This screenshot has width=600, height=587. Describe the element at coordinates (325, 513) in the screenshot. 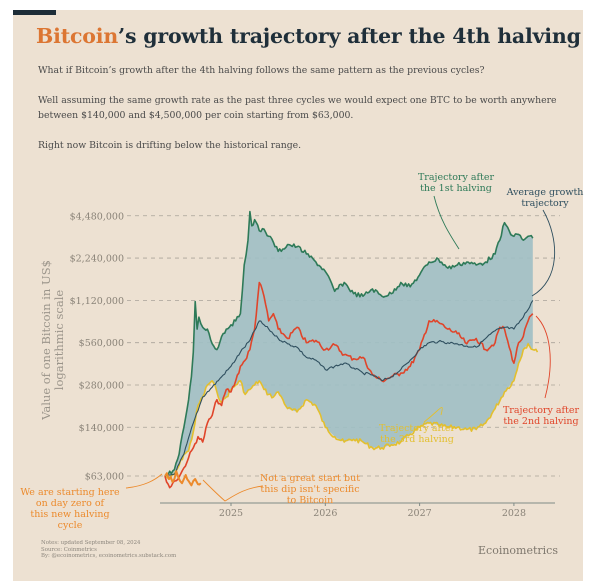

I see `x-tick-label: 2026` at that location.